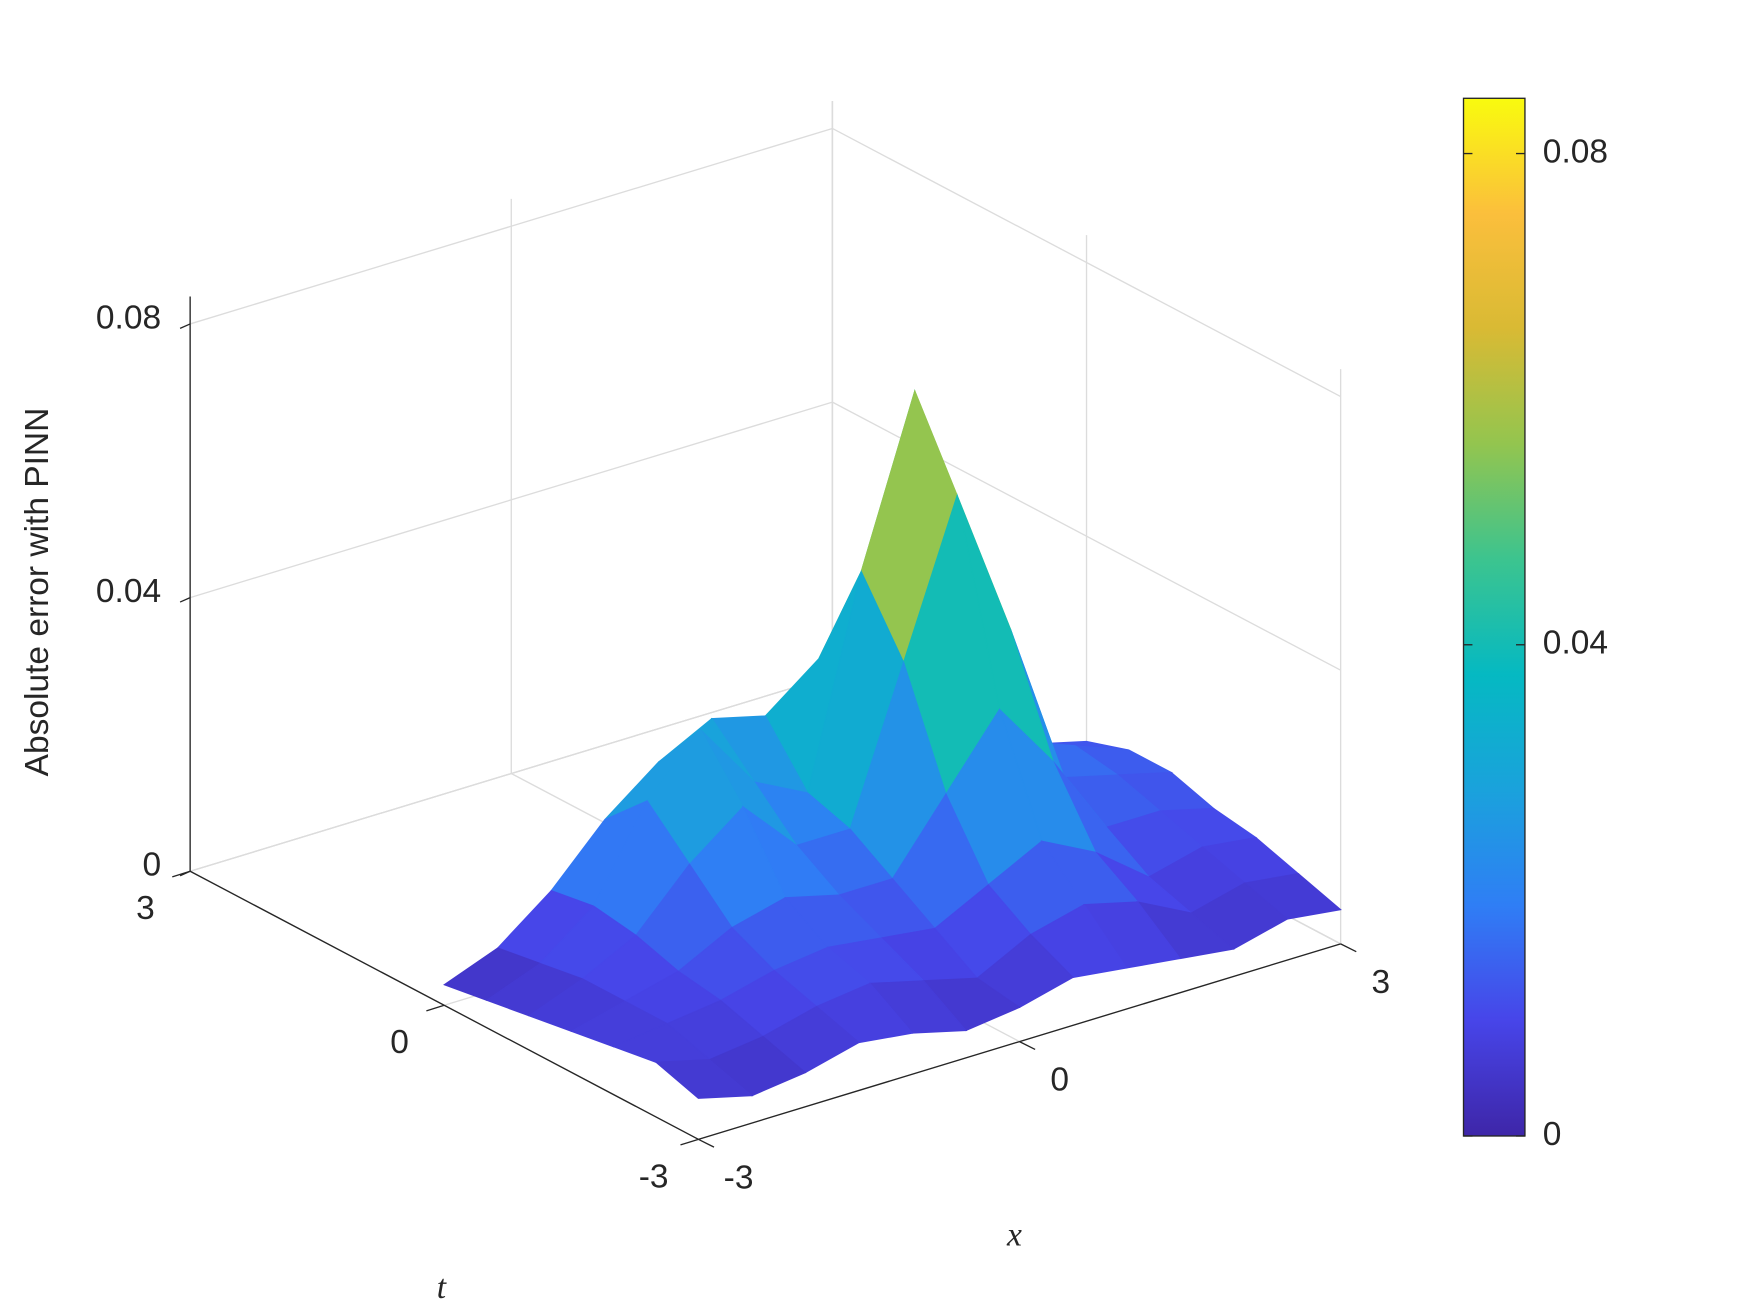 This screenshot has width=1743, height=1308. I want to click on colorbar-tick-label: 0.08, so click(1575, 151).